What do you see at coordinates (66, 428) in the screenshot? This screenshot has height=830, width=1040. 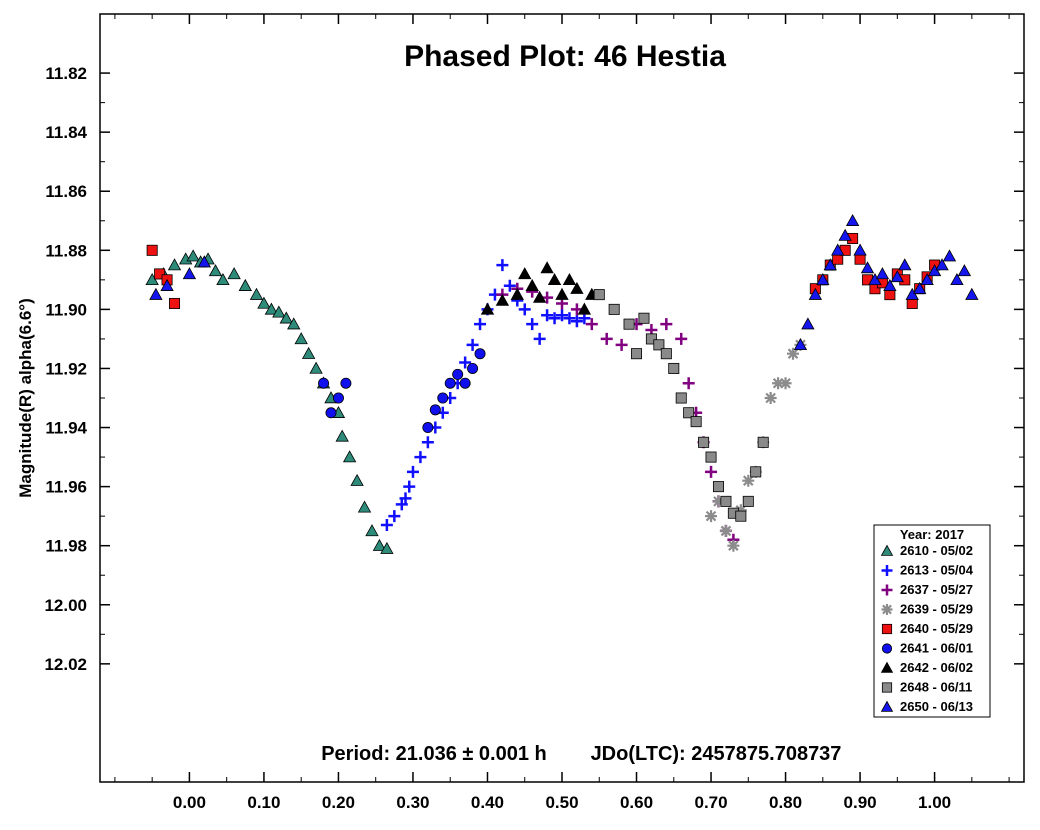 I see `y-tick-label: 11.94` at bounding box center [66, 428].